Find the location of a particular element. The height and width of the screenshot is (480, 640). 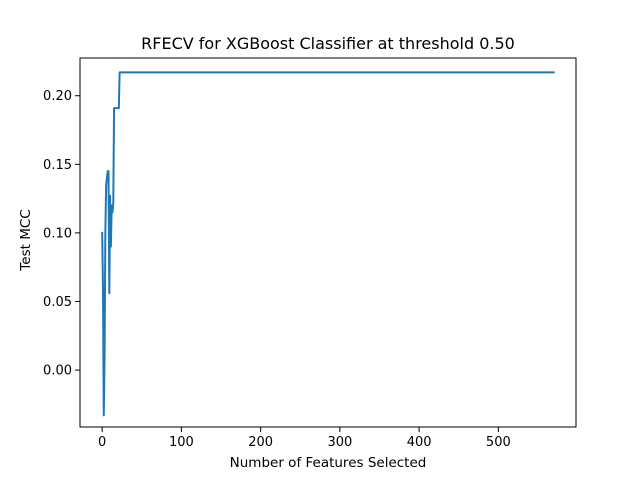

x-tick-label: 0 is located at coordinates (102, 442).